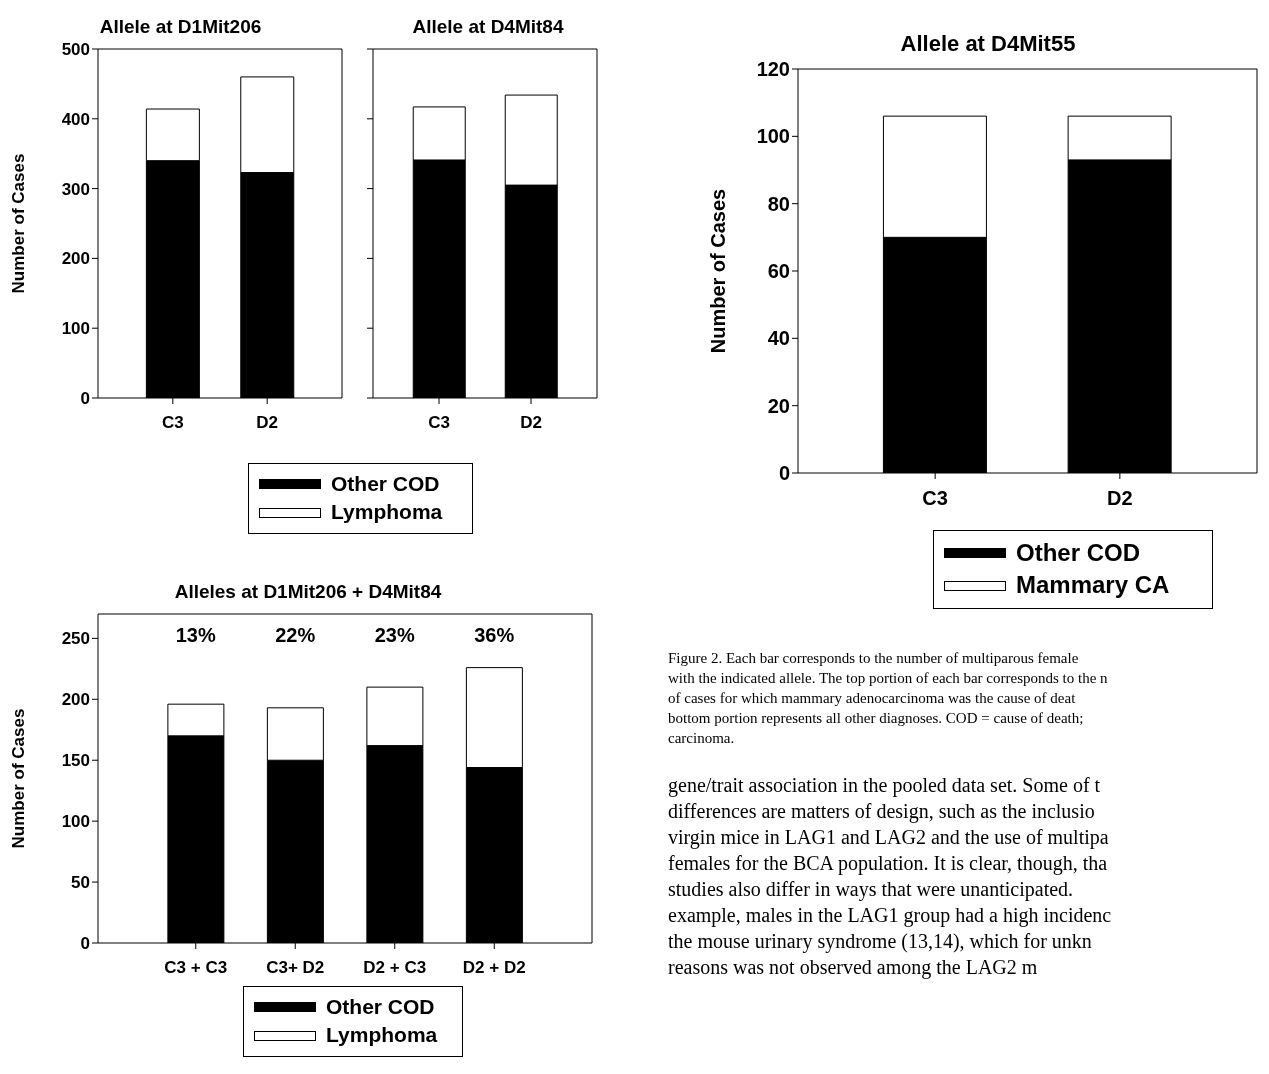  I want to click on chart-title: Allele at D1Mit206, so click(180, 27).